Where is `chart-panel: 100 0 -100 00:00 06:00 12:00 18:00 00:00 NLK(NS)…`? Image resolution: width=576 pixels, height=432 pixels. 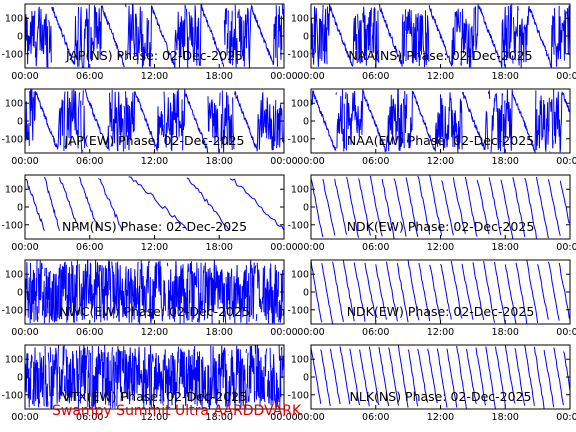 chart-panel: 100 0 -100 00:00 06:00 12:00 18:00 00:00 NLK(NS)… is located at coordinates (431, 383).